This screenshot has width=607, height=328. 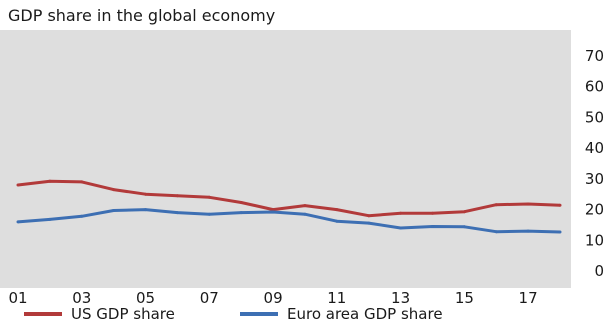 I want to click on legend: US GDP share Euro area GDP share, so click(x=303, y=316).